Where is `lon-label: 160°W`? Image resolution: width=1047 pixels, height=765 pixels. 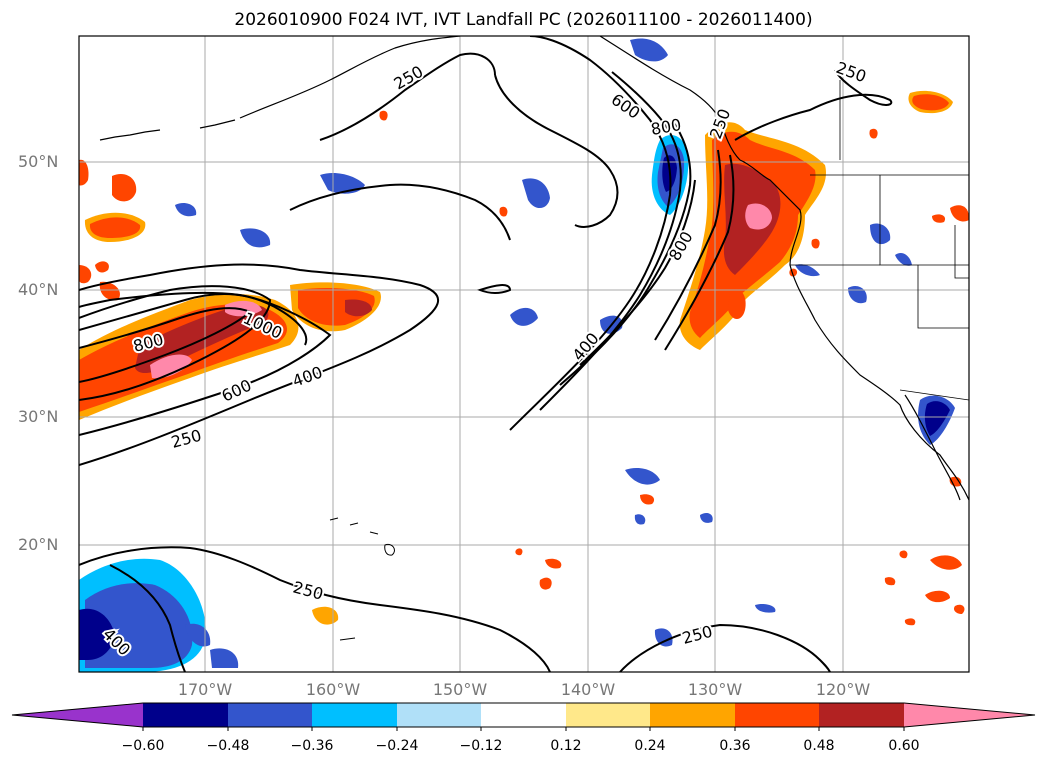
lon-label: 160°W is located at coordinates (333, 689).